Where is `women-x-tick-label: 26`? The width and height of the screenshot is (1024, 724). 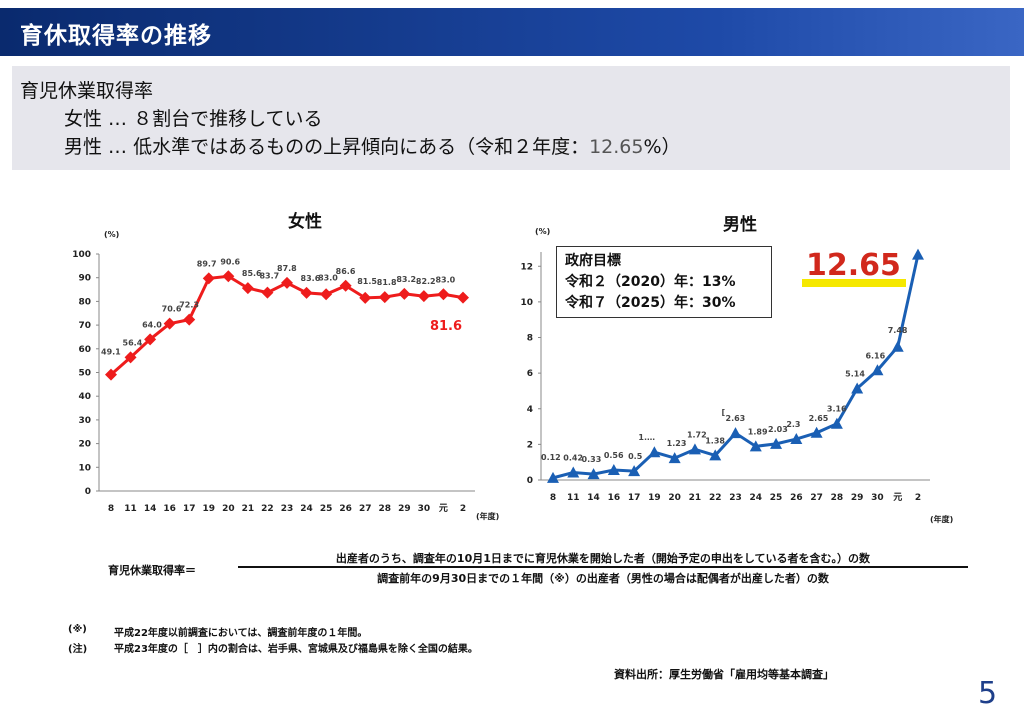
women-x-tick-label: 26 is located at coordinates (345, 509).